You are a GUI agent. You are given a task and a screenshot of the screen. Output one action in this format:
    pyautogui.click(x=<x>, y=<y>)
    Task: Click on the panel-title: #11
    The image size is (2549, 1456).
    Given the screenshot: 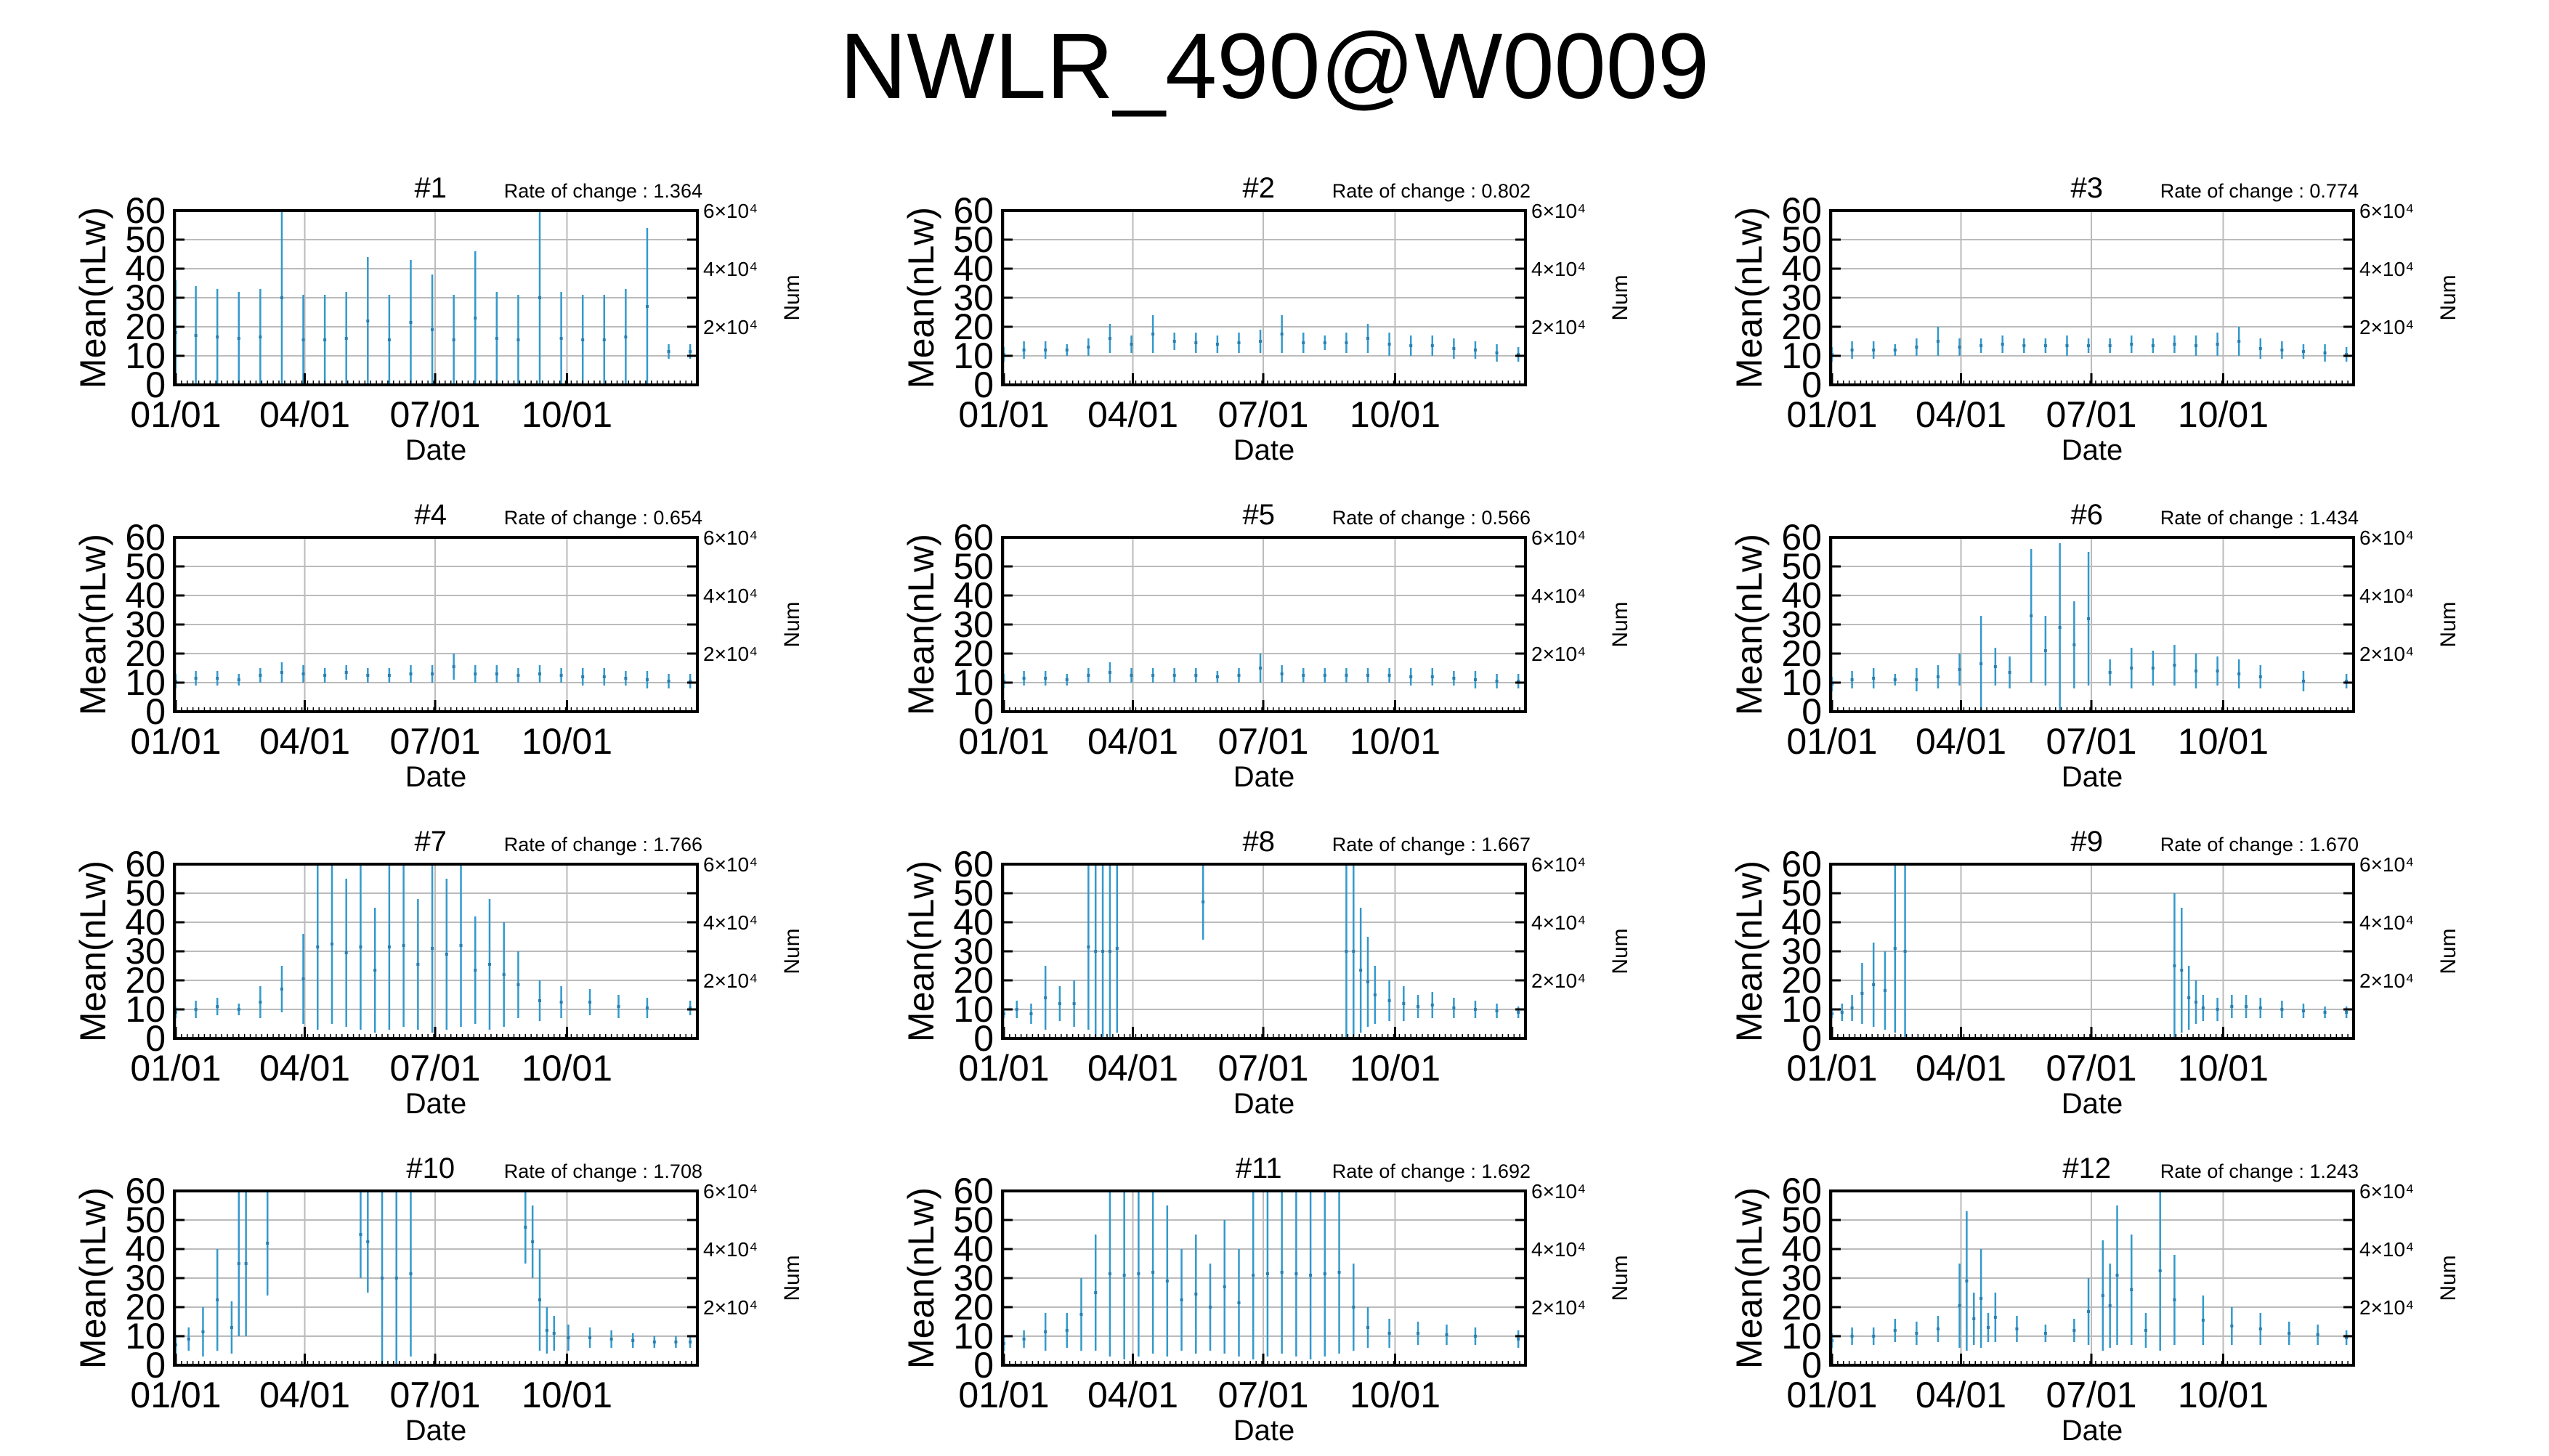 What is the action you would take?
    pyautogui.click(x=1259, y=1168)
    